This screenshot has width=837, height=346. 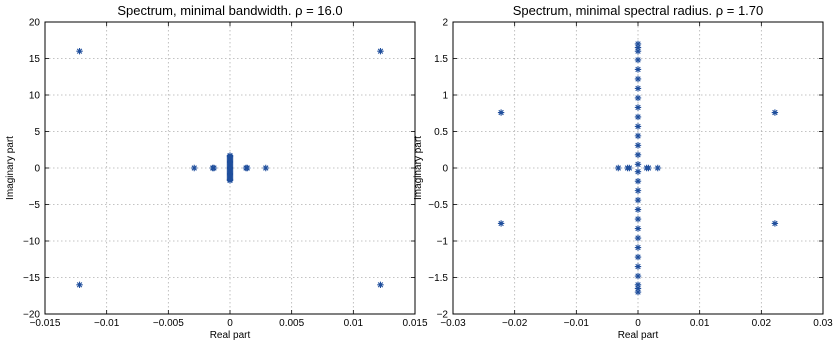 I want to click on x-tick-label: 0.005, so click(x=291, y=323).